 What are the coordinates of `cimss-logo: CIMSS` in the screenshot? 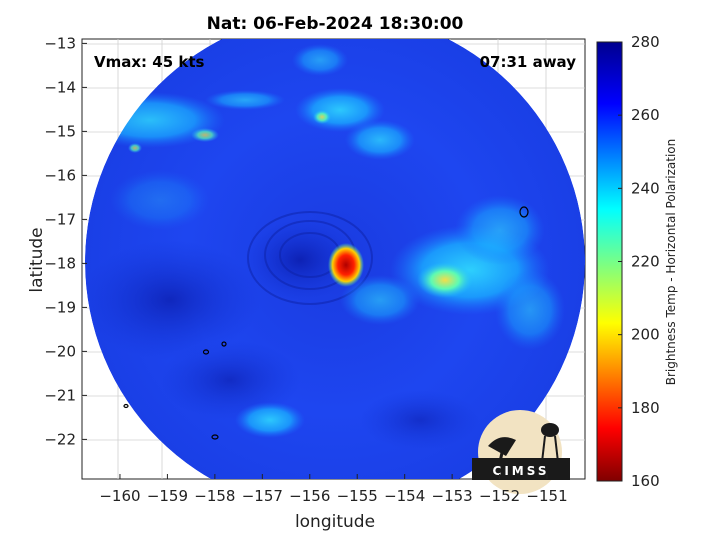 It's located at (521, 452).